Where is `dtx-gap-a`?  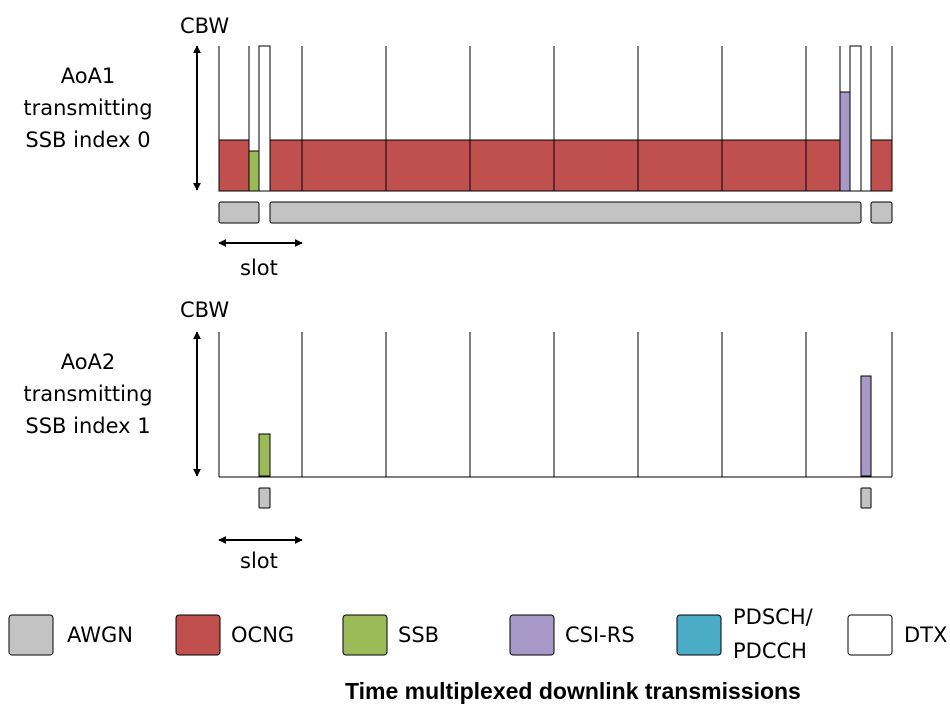
dtx-gap-a is located at coordinates (264, 118).